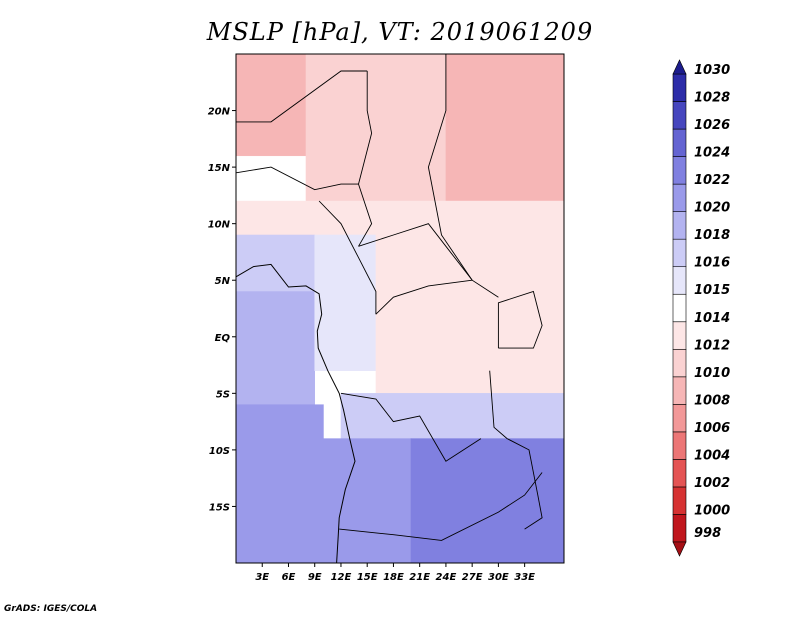  I want to click on y-tick-label: 15S, so click(219, 507).